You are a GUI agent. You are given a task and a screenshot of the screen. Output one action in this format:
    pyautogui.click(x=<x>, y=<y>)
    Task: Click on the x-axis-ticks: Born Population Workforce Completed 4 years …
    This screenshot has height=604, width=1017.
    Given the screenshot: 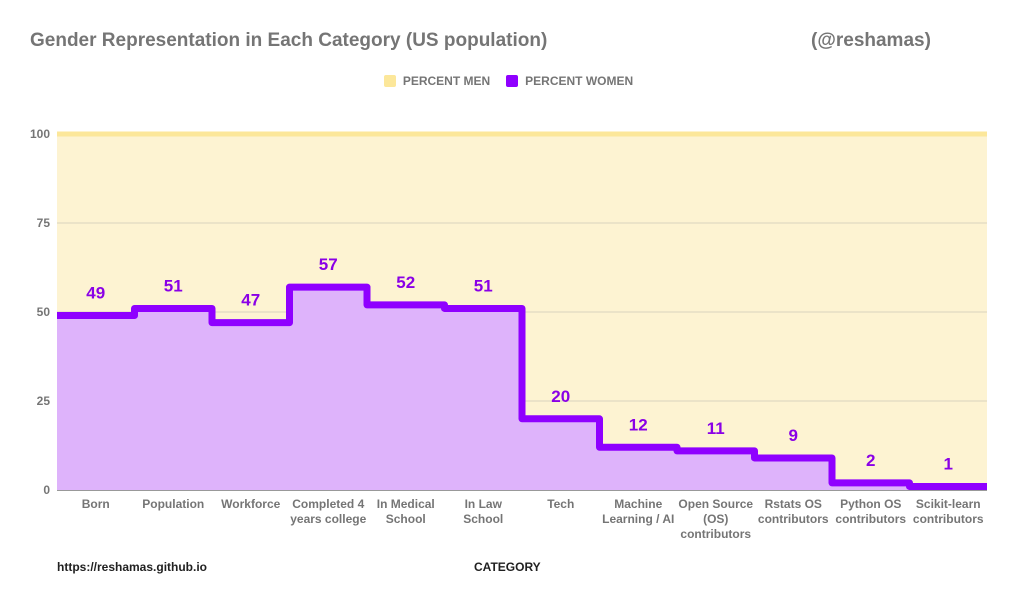 What is the action you would take?
    pyautogui.click(x=533, y=519)
    